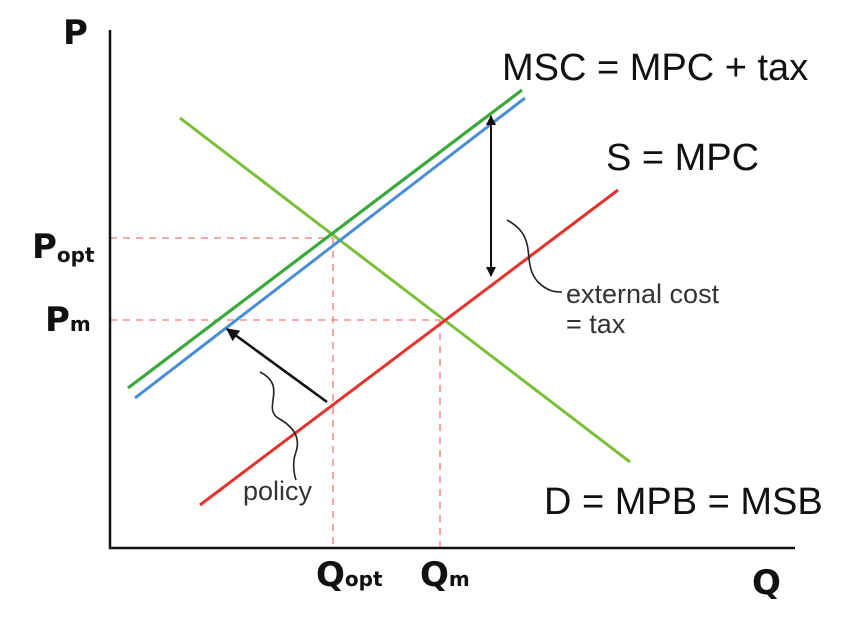 The height and width of the screenshot is (626, 859). Describe the element at coordinates (655, 68) in the screenshot. I see `msc-label: MSC = MPC + tax` at that location.